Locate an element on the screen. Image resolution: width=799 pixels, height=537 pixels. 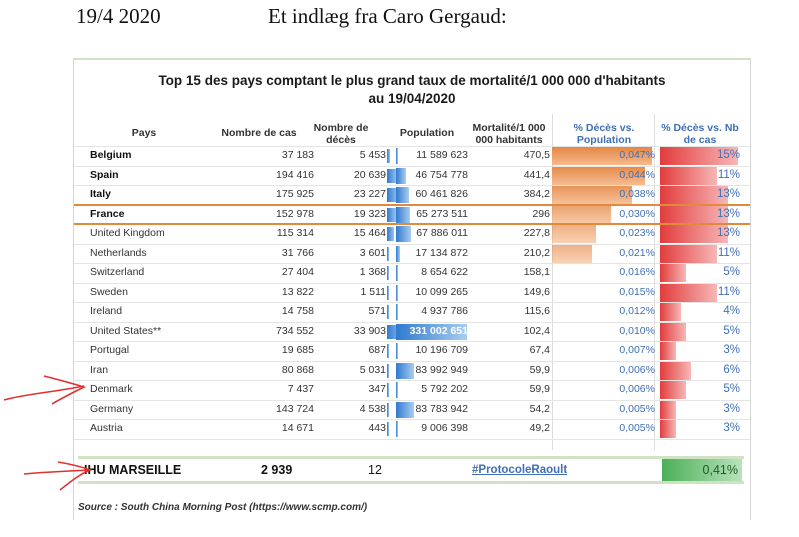
population-value: 60 461 826 is located at coordinates (441, 194).